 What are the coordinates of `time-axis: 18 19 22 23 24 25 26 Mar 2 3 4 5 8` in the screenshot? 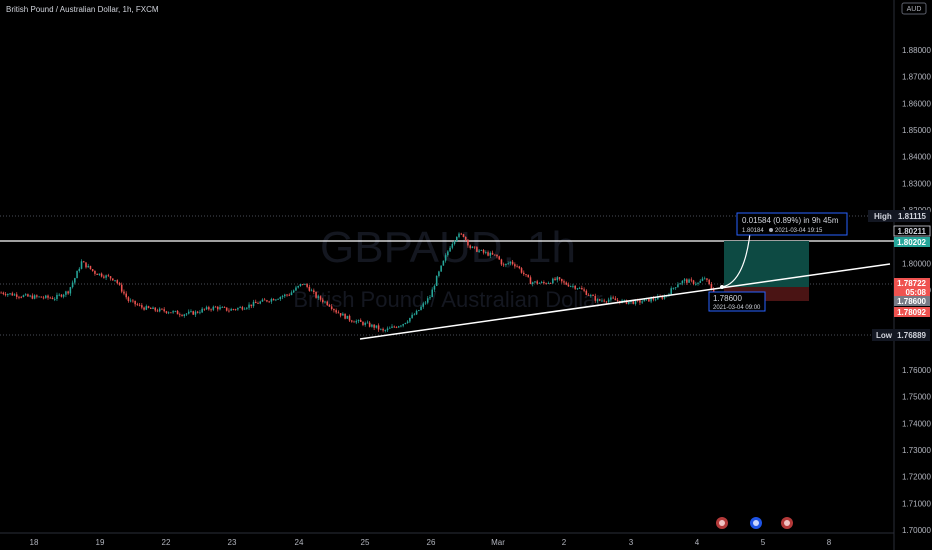 It's located at (431, 542).